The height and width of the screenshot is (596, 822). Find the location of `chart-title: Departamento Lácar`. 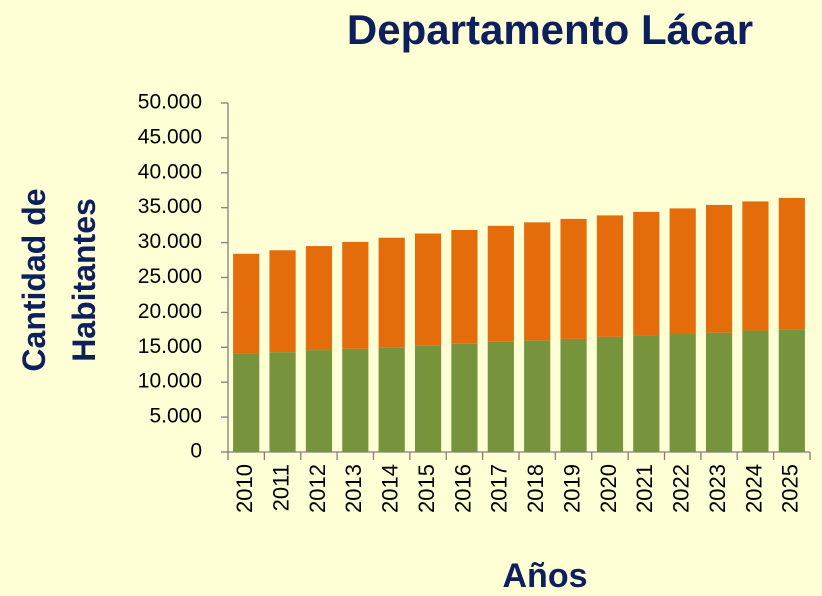

chart-title: Departamento Lácar is located at coordinates (550, 29).